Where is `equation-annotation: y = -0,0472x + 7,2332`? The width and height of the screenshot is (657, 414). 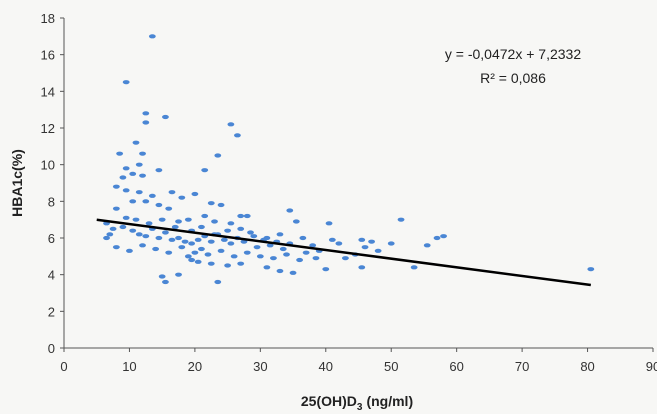 equation-annotation: y = -0,0472x + 7,2332 is located at coordinates (513, 54).